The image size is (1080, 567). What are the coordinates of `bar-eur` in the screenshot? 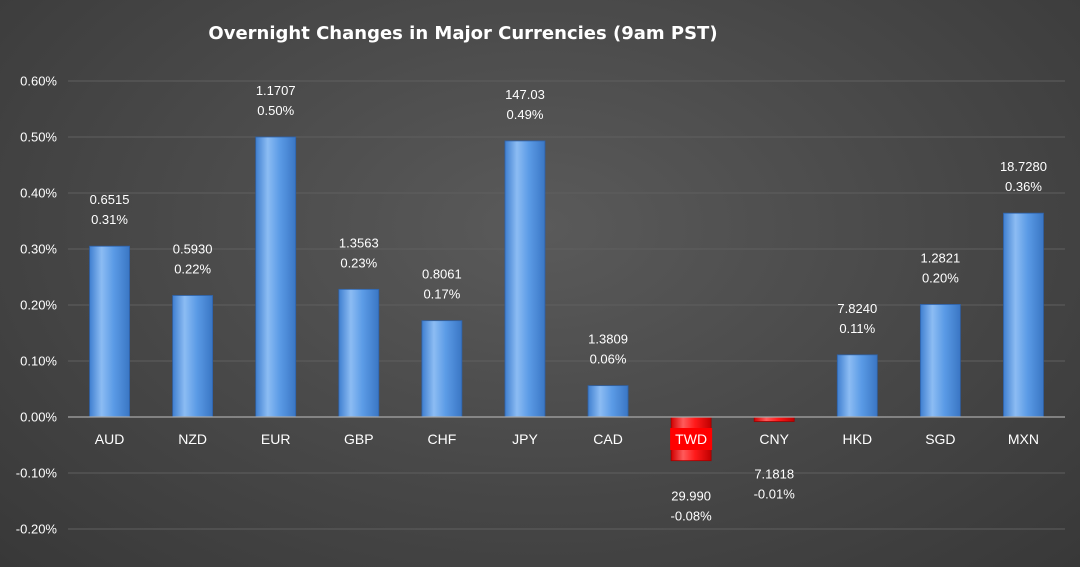 It's located at (276, 277).